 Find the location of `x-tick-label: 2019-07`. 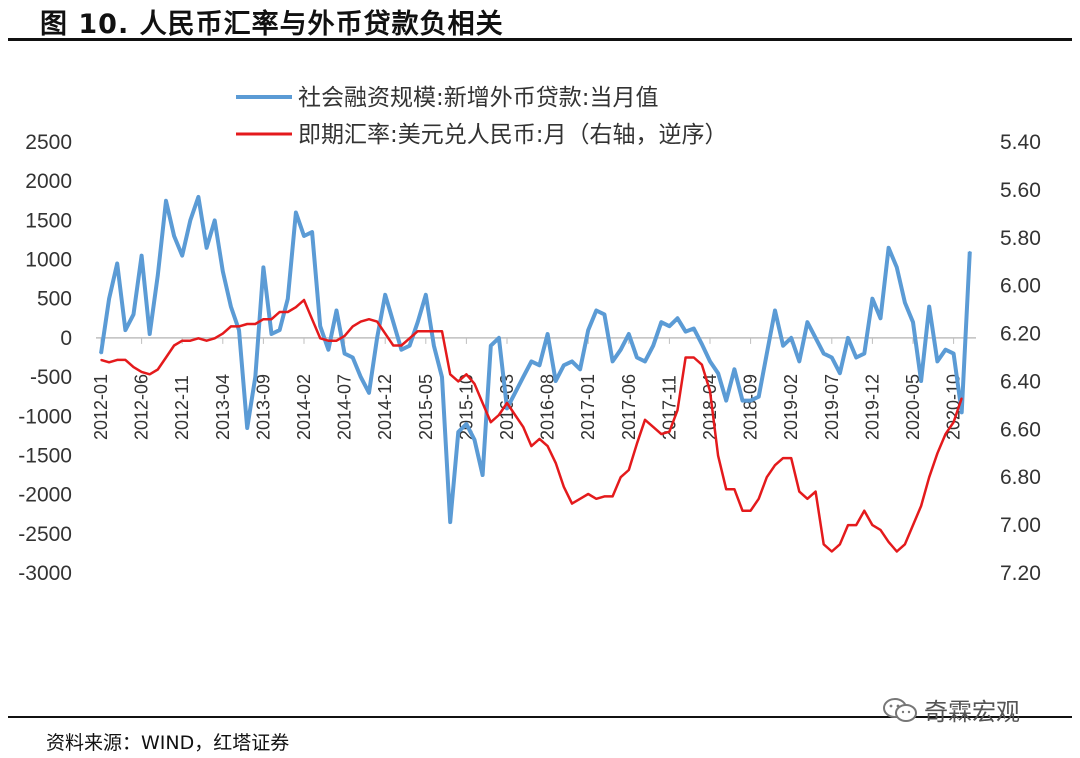

x-tick-label: 2019-07 is located at coordinates (832, 407).